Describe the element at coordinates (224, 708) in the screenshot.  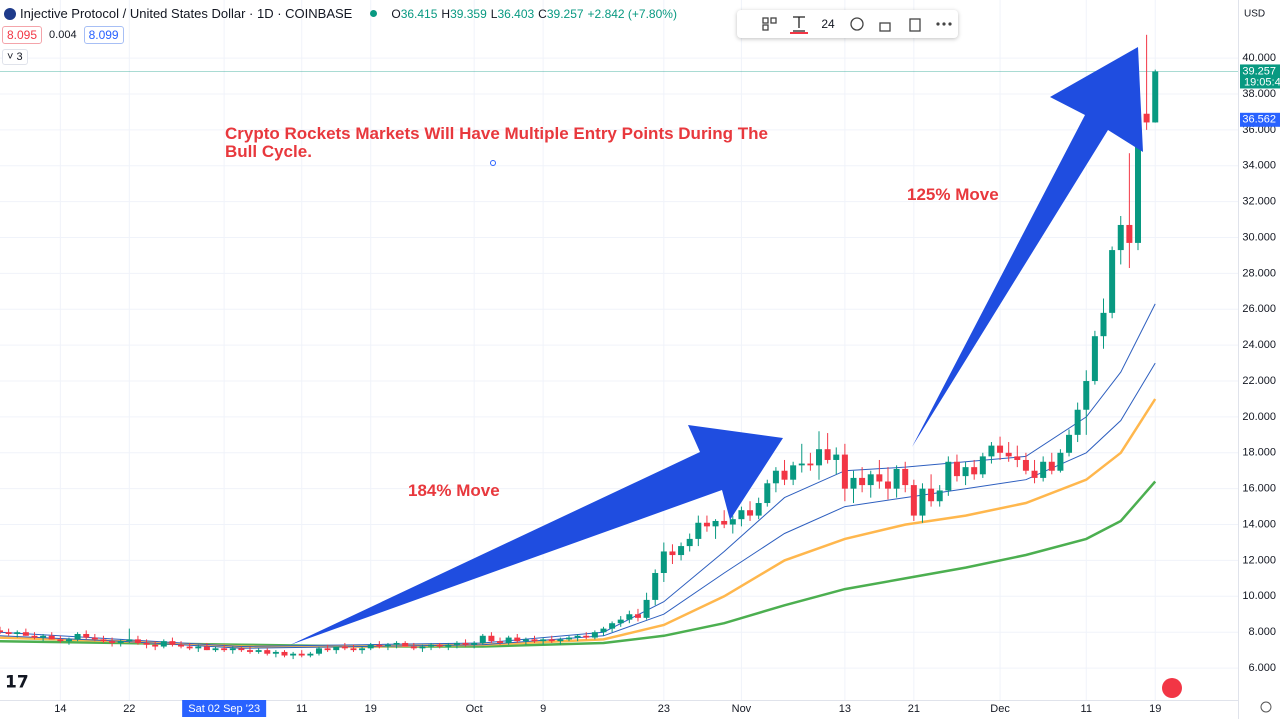
I see `crosshair-date-box` at that location.